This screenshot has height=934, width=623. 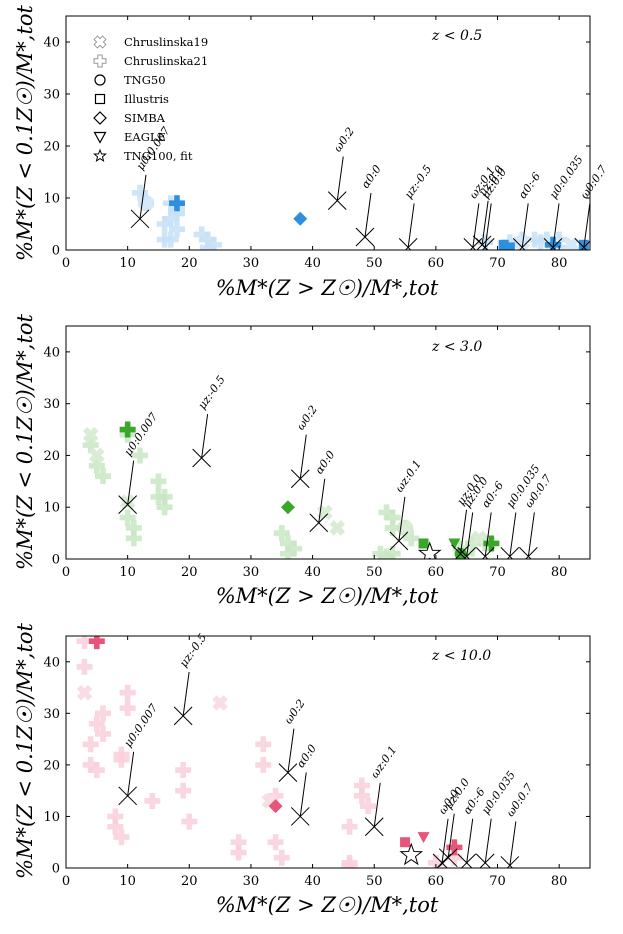 I want to click on legend-marker-x, so click(x=100, y=42).